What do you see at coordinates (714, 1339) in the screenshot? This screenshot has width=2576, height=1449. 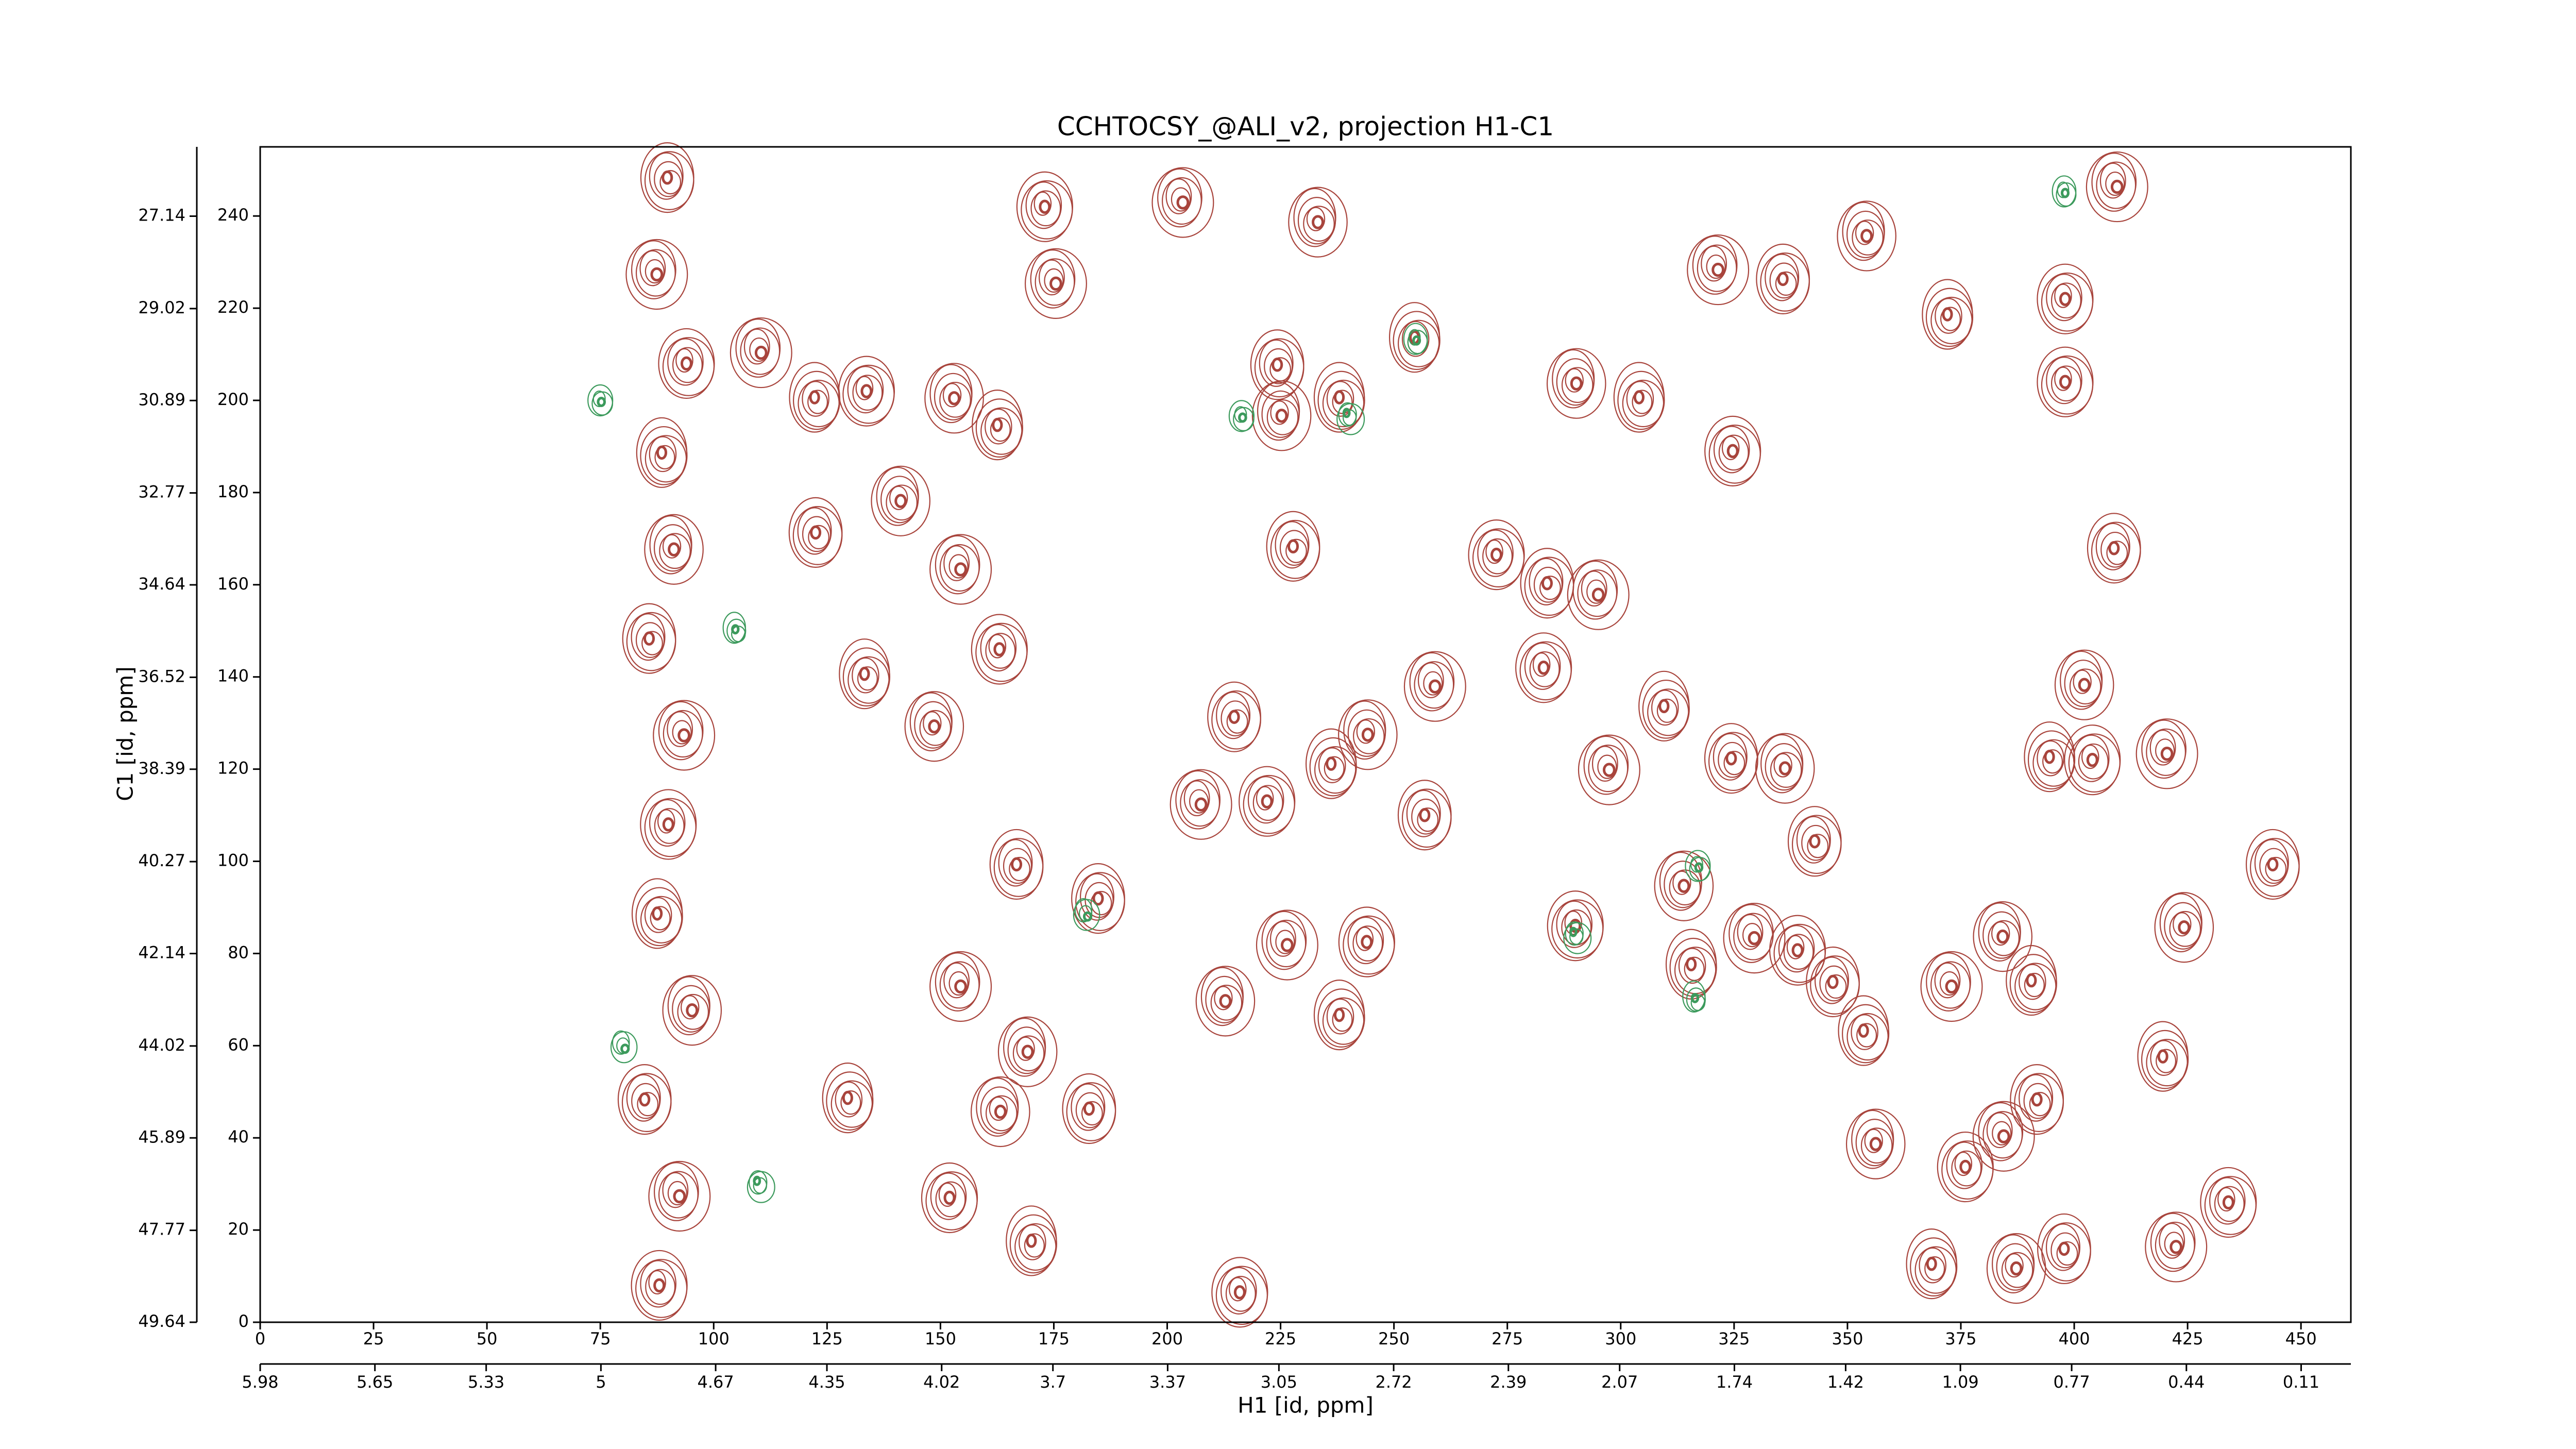 I see `x-tick-label: 100` at bounding box center [714, 1339].